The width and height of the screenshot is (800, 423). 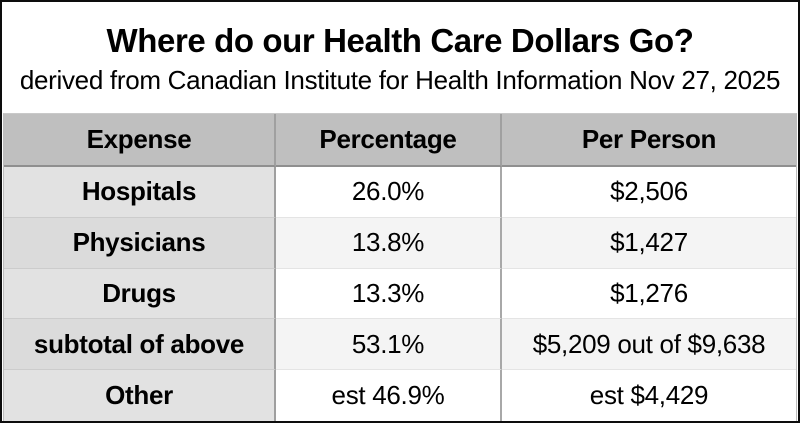 What do you see at coordinates (400, 40) in the screenshot?
I see `page-title: Where do our Health Care Dollars Go?` at bounding box center [400, 40].